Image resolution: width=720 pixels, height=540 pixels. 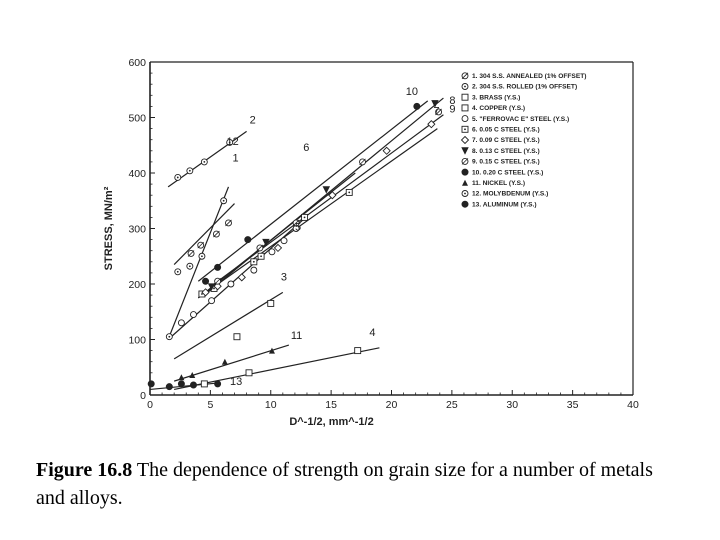 What do you see at coordinates (372, 333) in the screenshot?
I see `line-label-4: 4` at bounding box center [372, 333].